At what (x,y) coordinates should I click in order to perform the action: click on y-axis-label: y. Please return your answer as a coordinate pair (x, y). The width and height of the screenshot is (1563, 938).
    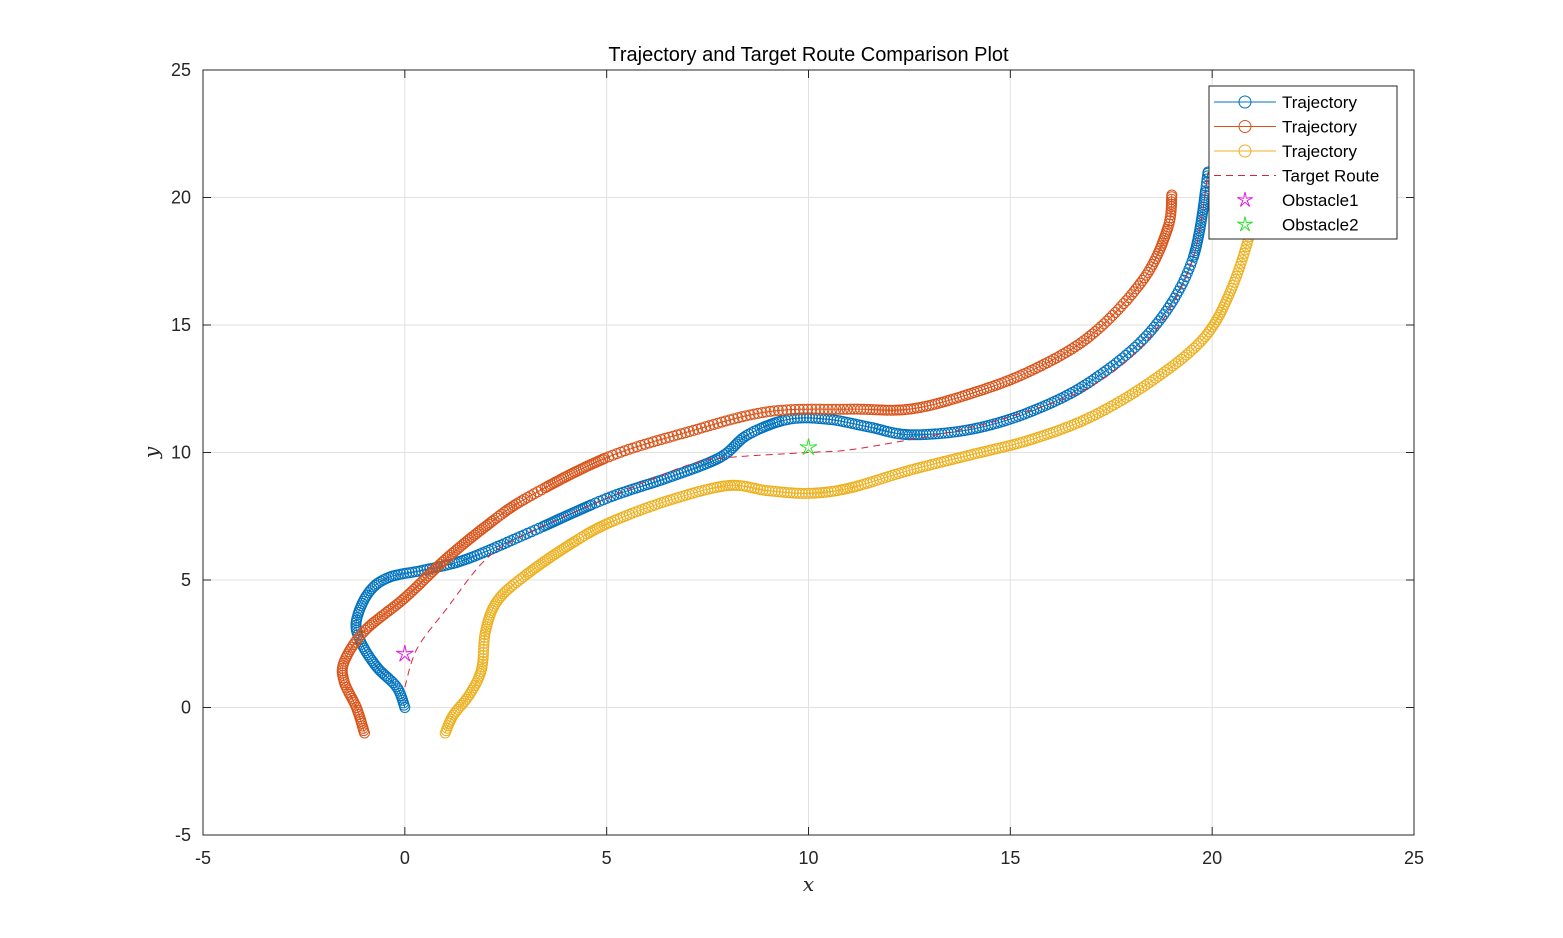
    Looking at the image, I should click on (151, 452).